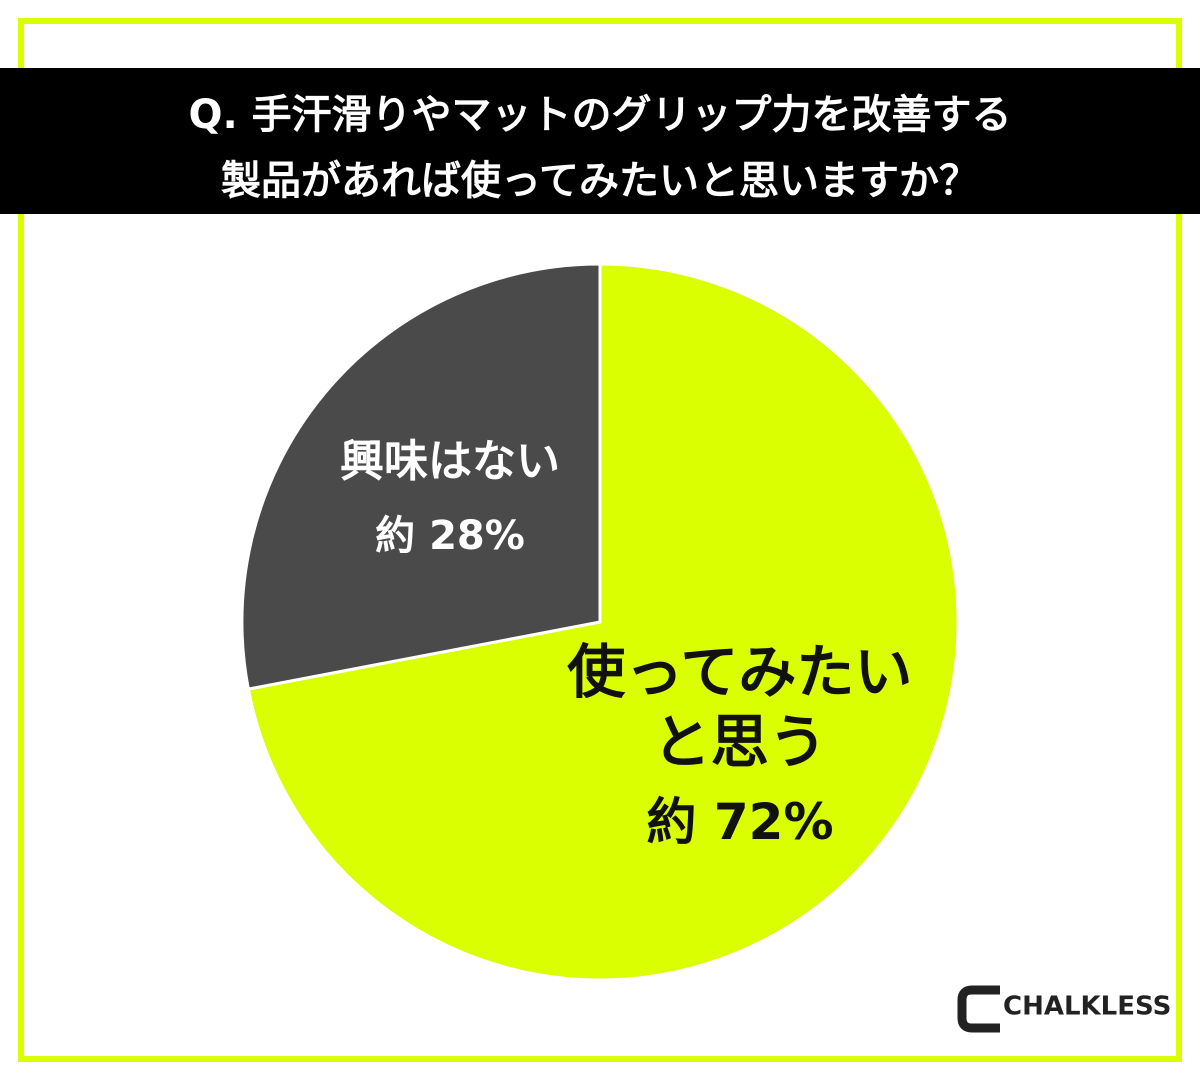 The width and height of the screenshot is (1200, 1080). Describe the element at coordinates (450, 461) in the screenshot. I see `slice-label: 興味はない` at that location.